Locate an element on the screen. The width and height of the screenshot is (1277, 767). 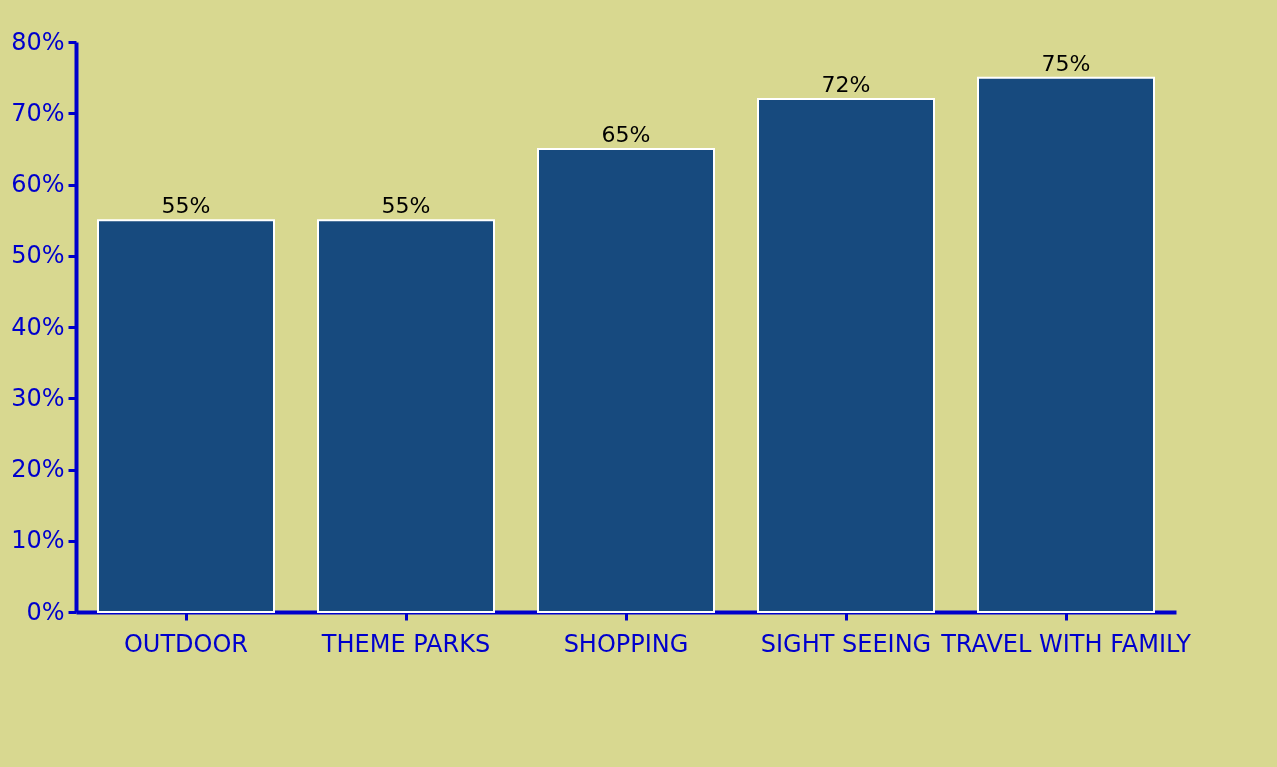
y-tick-label: 60% is located at coordinates (38, 184).